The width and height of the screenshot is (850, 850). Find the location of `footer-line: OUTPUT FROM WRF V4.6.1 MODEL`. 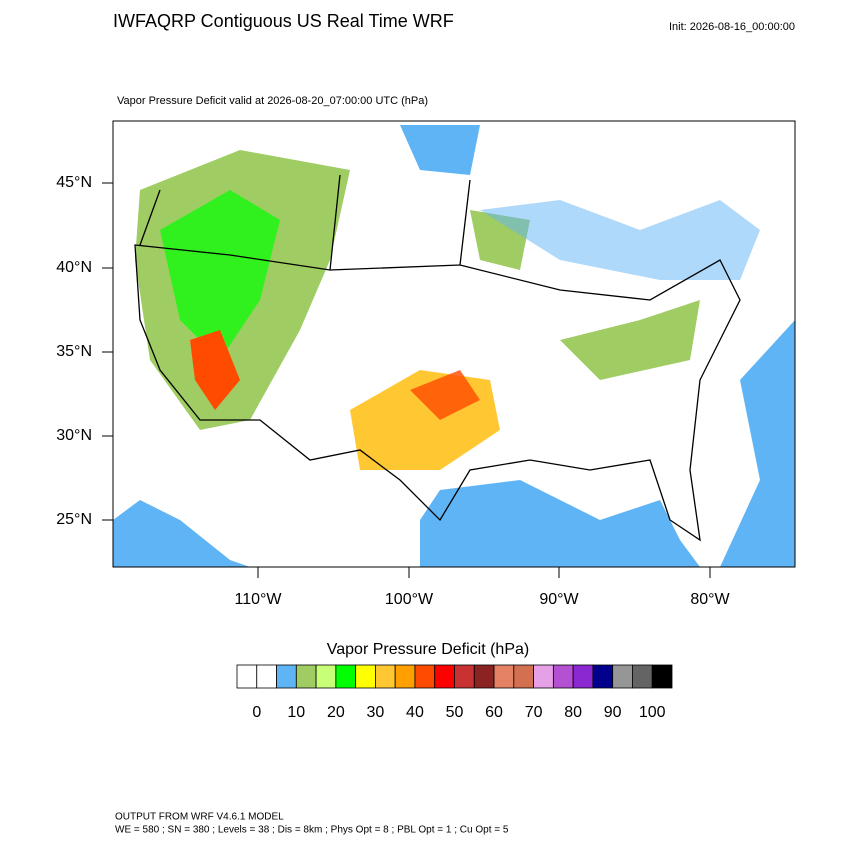

footer-line: OUTPUT FROM WRF V4.6.1 MODEL is located at coordinates (199, 817).